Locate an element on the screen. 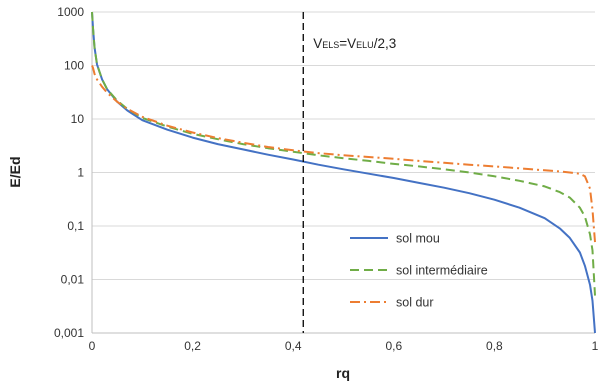 This screenshot has height=383, width=599. threshold-label: VELS=VELU/2,3 is located at coordinates (354, 43).